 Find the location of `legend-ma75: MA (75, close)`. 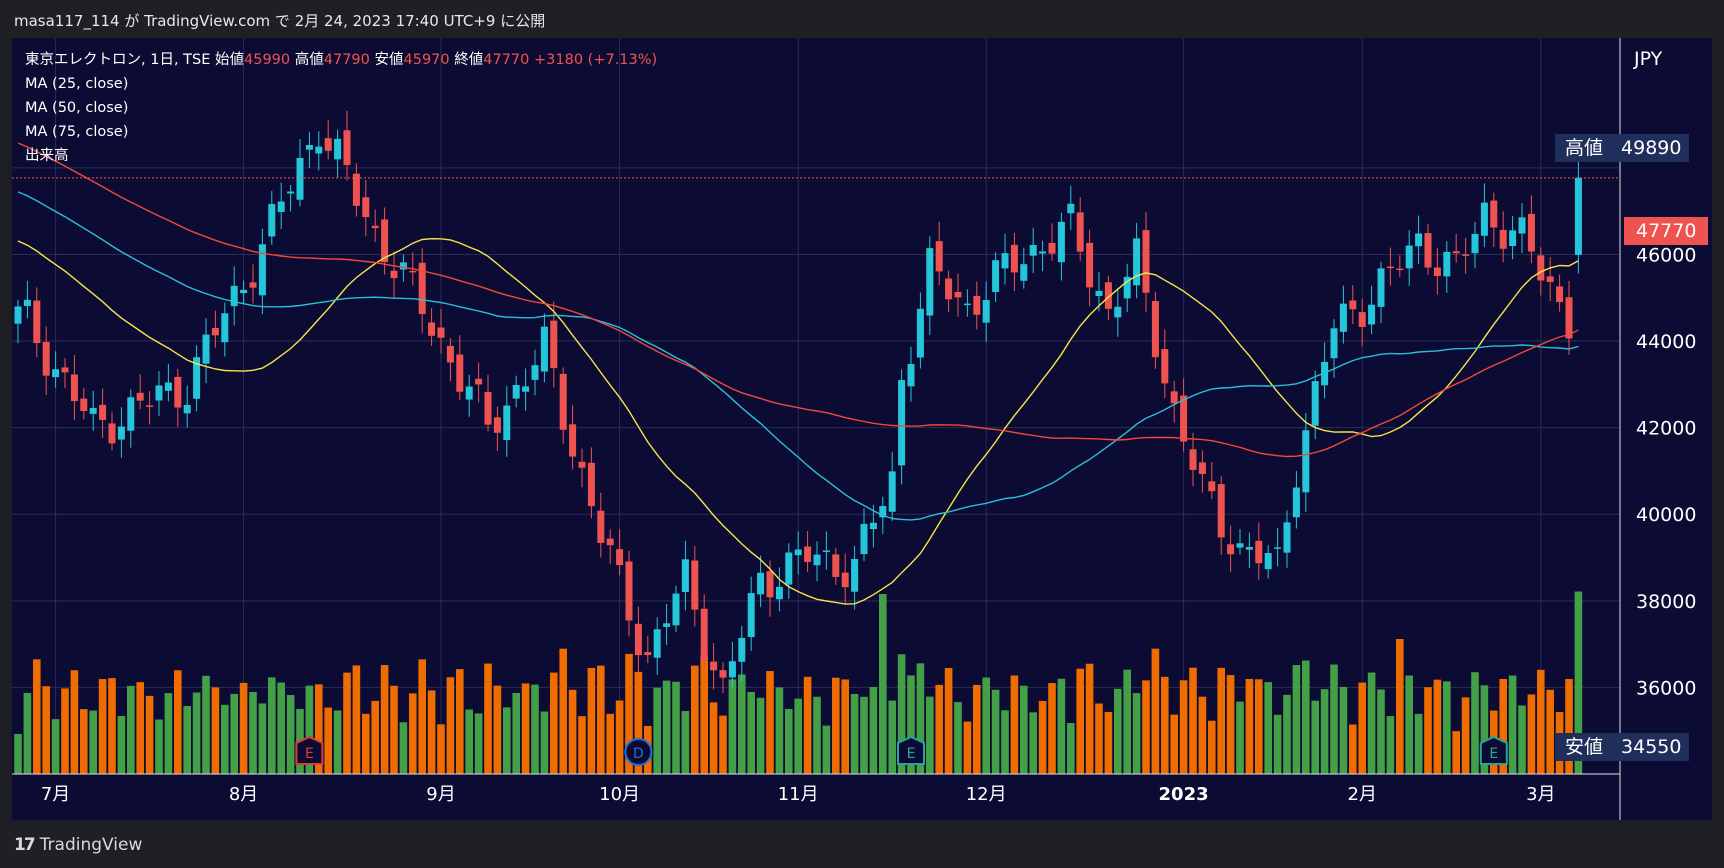

legend-ma75: MA (75, close) is located at coordinates (77, 132).